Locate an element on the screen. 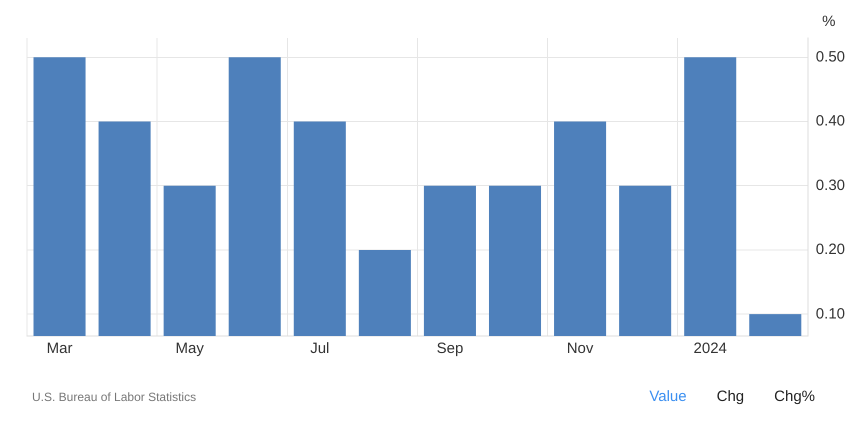 This screenshot has height=442, width=855. y-tick-label: 0.40 is located at coordinates (831, 121).